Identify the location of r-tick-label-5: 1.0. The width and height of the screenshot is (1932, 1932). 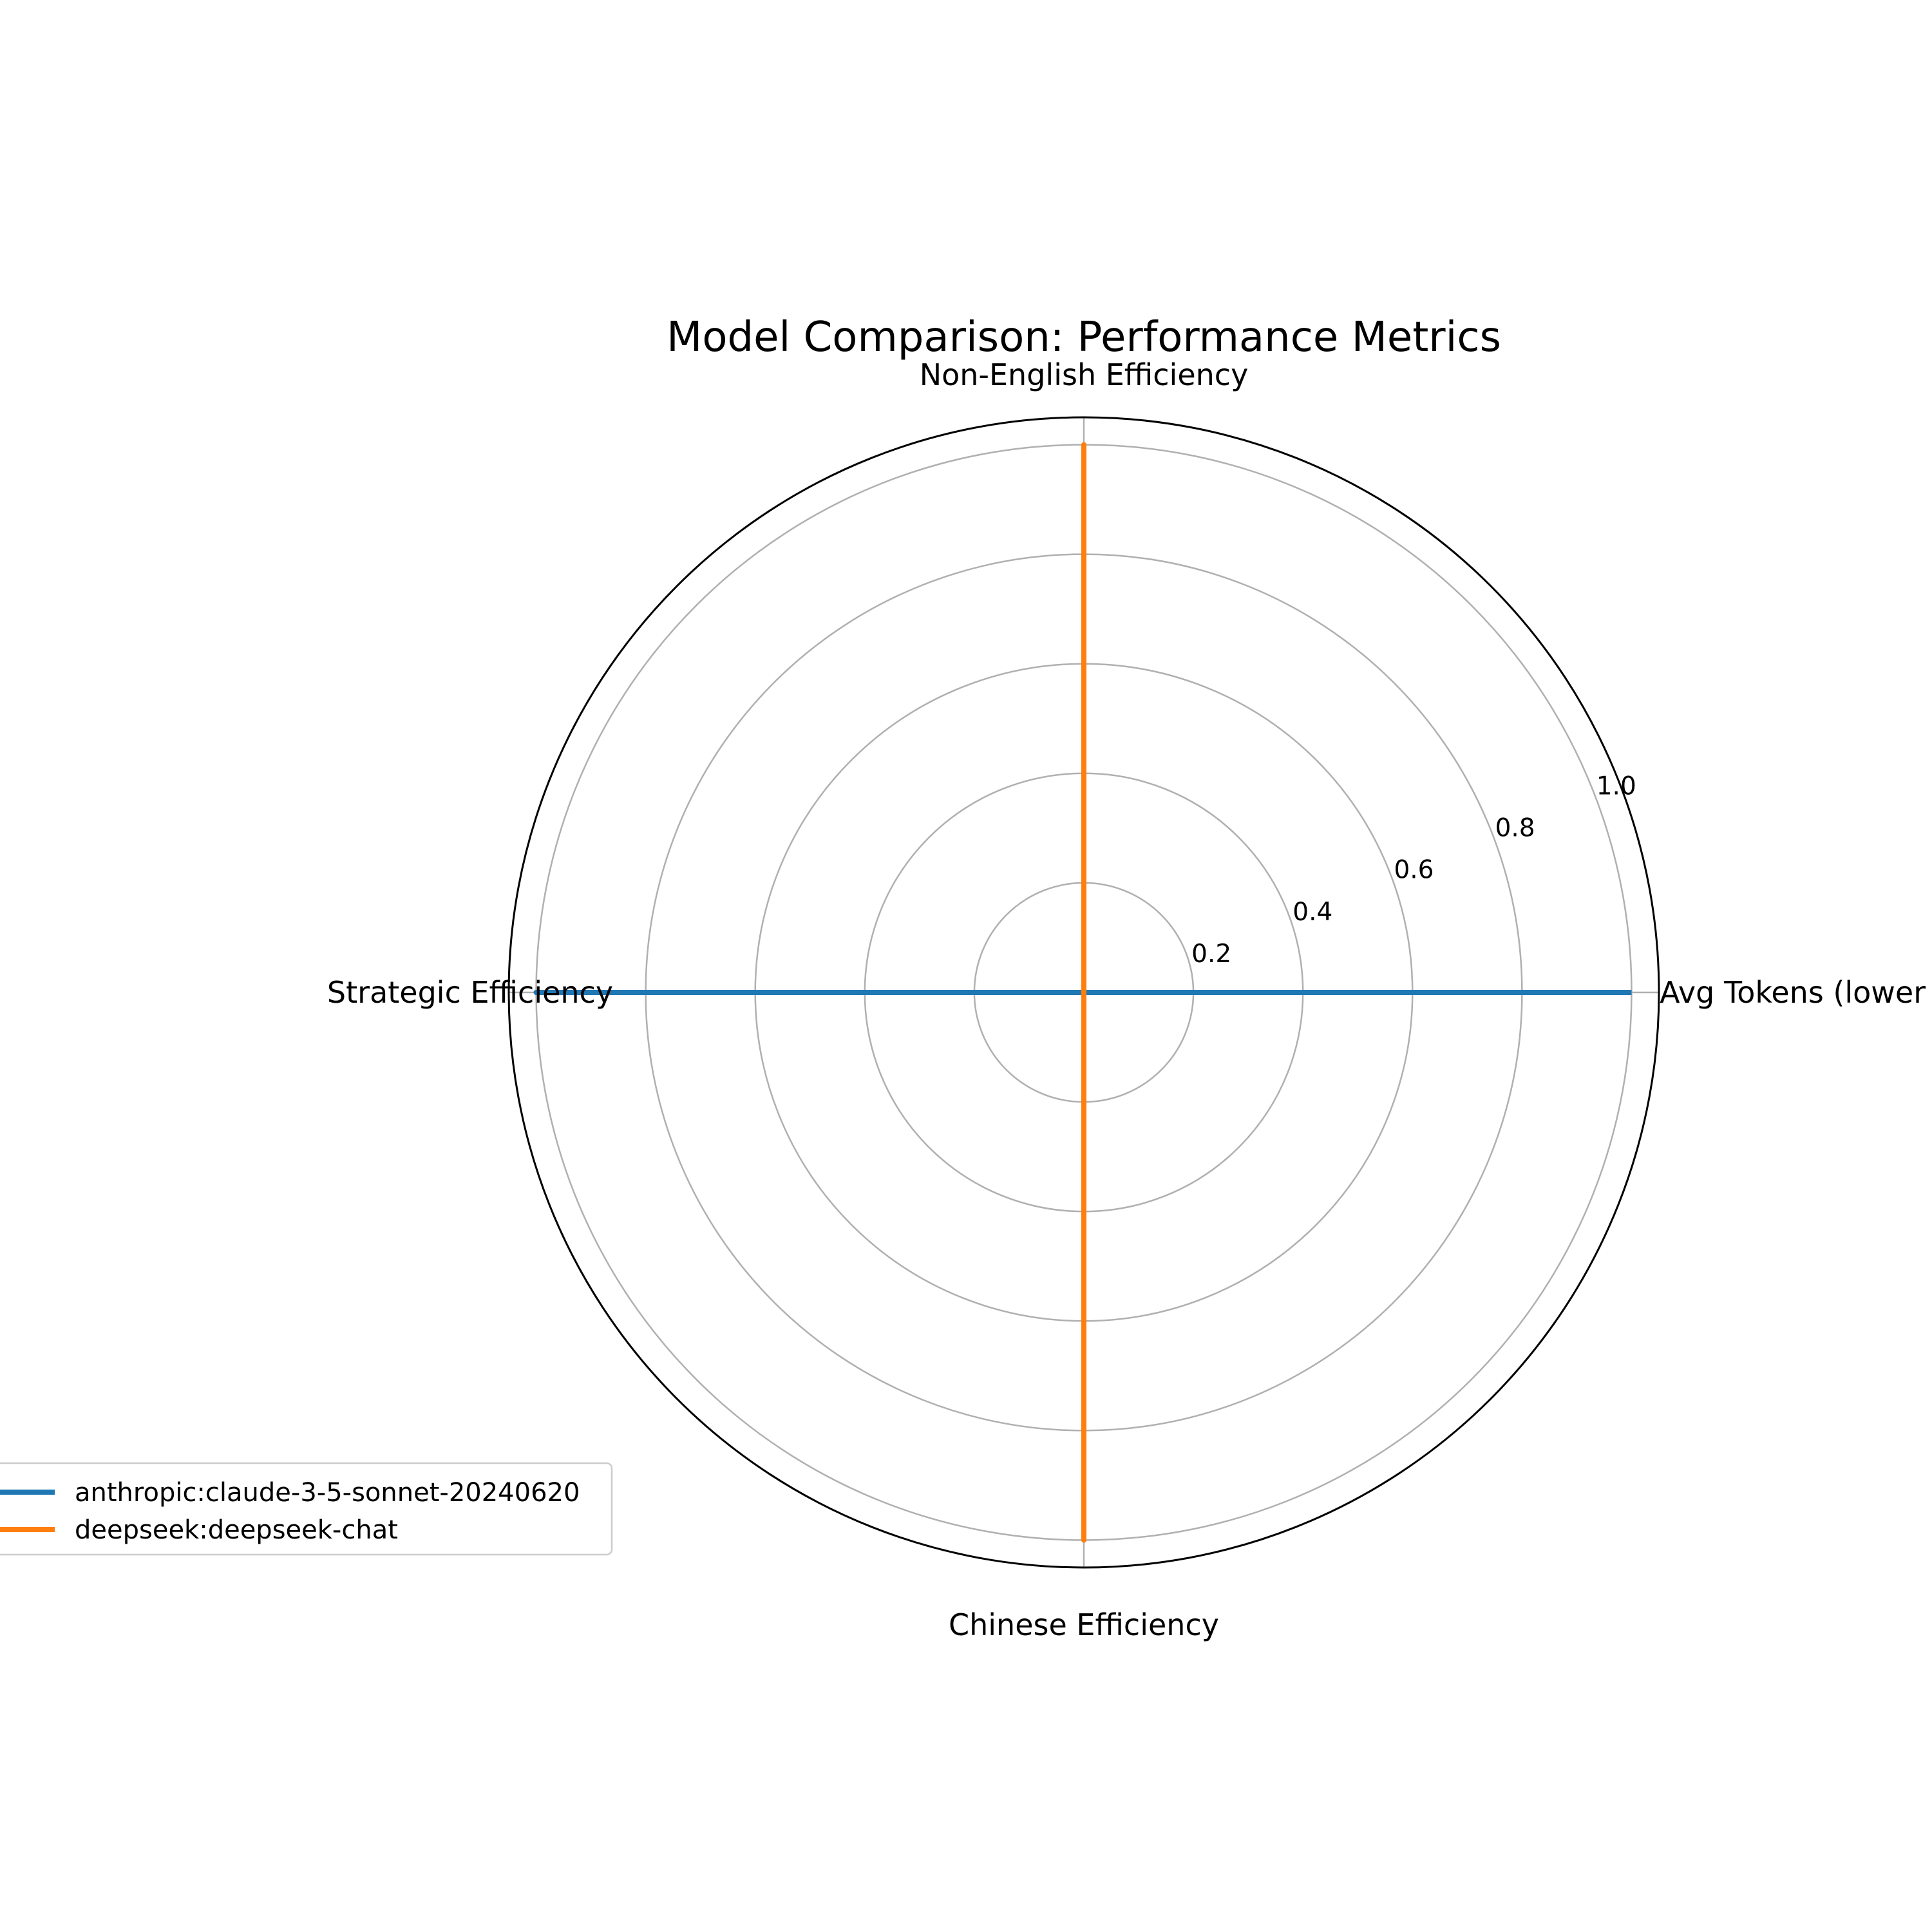
(1616, 786).